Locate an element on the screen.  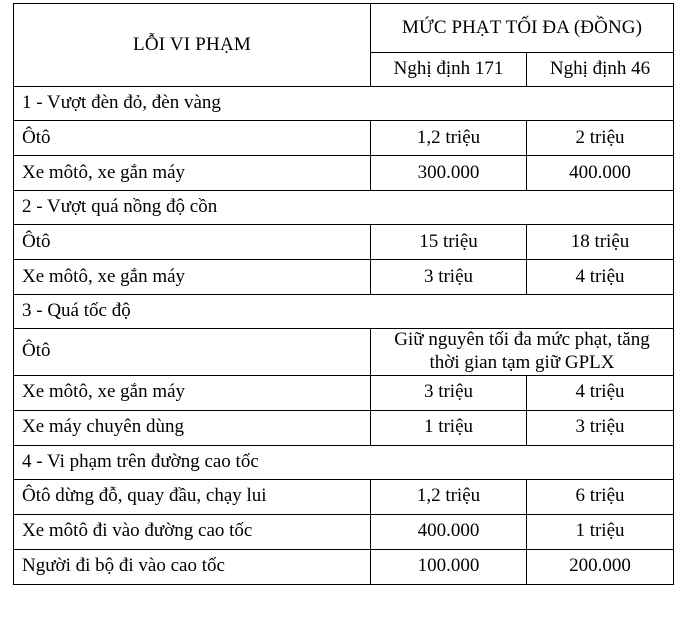
table-row: Xe môtô, xe gắn máy 300.000 400.000 is located at coordinates (343, 173).